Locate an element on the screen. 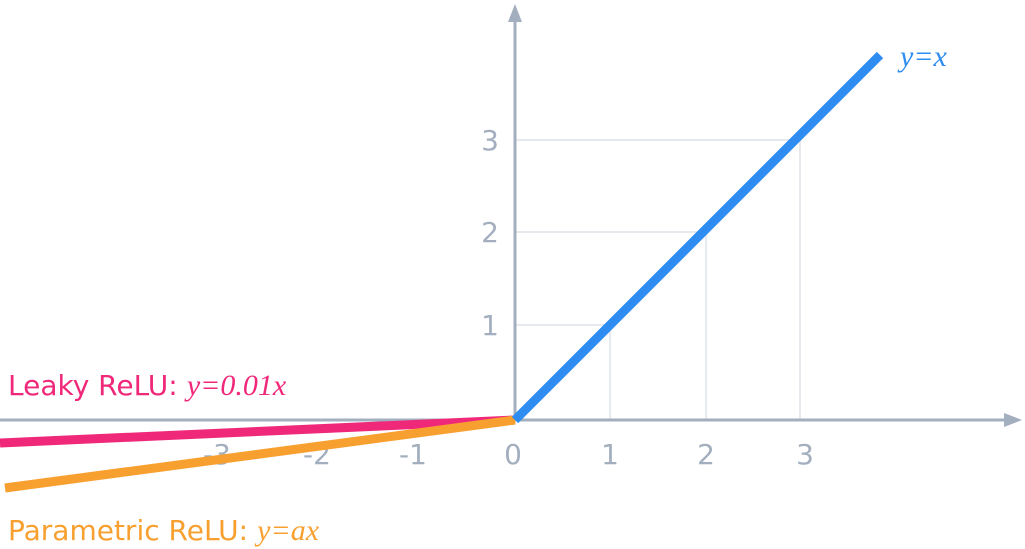  y-tick-label: 1 is located at coordinates (490, 325).